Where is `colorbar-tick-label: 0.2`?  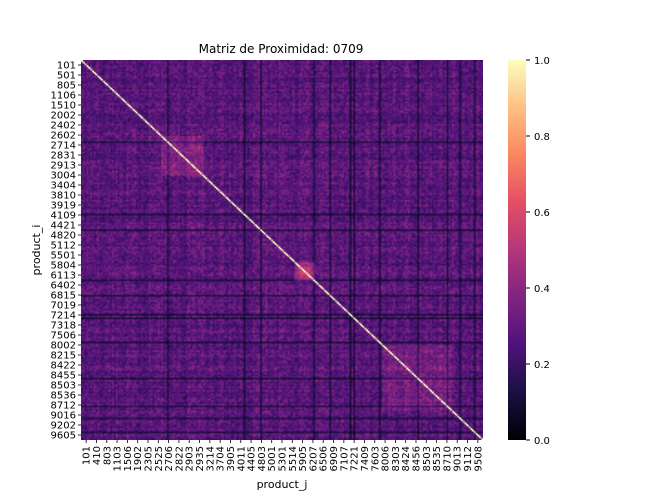
colorbar-tick-label: 0.2 is located at coordinates (542, 365).